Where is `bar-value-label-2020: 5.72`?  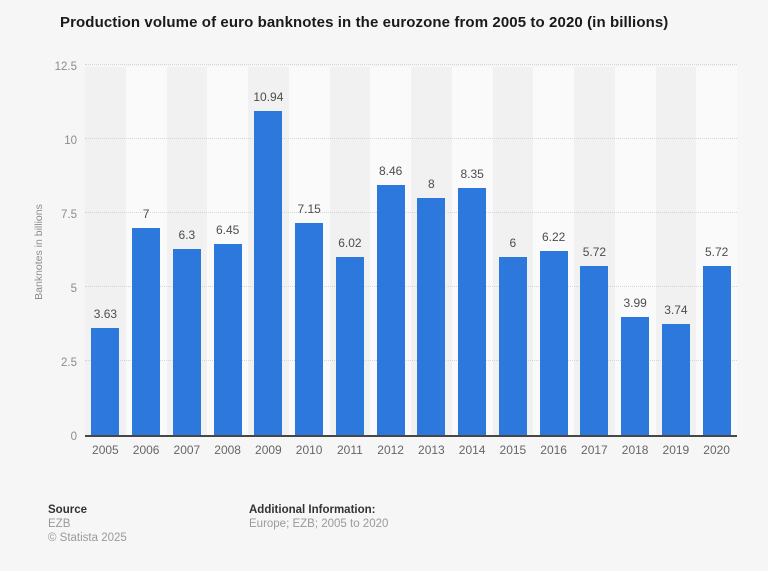
bar-value-label-2020: 5.72 is located at coordinates (716, 251).